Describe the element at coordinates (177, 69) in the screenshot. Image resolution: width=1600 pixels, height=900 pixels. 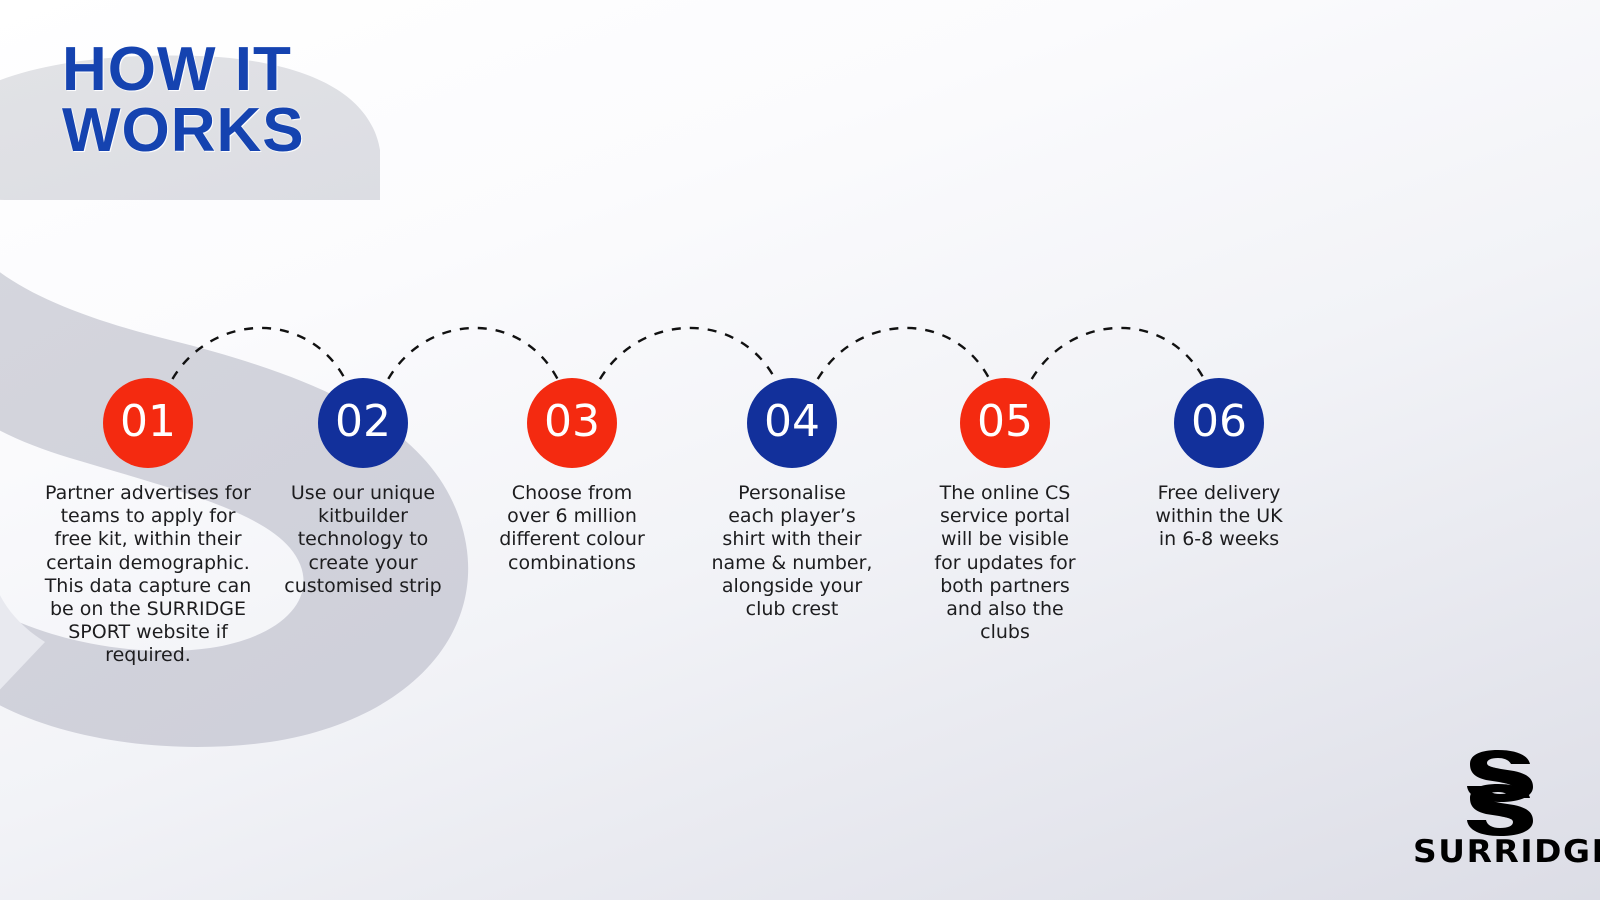
I see `page-title-line-1: HOW IT` at that location.